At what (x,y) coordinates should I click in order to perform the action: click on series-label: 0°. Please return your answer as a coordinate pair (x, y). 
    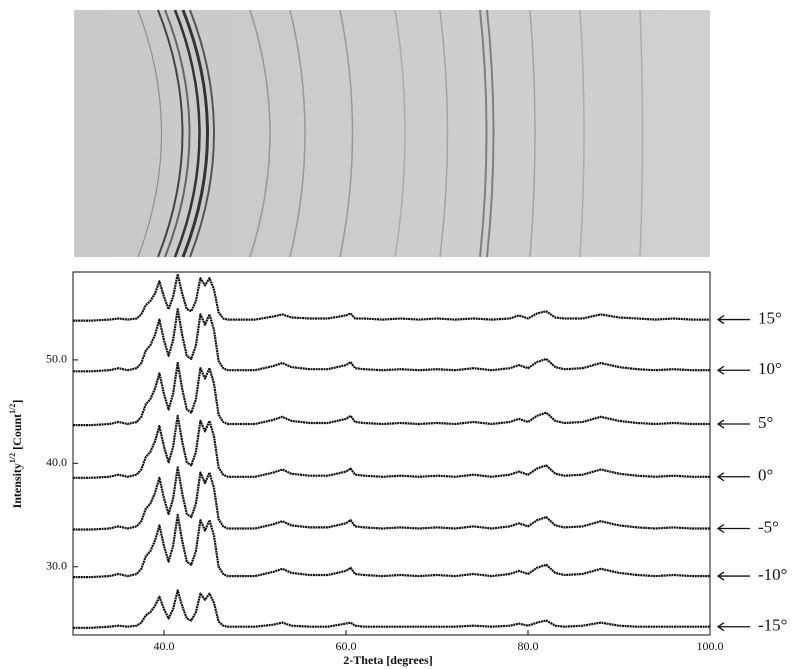
    Looking at the image, I should click on (765, 475).